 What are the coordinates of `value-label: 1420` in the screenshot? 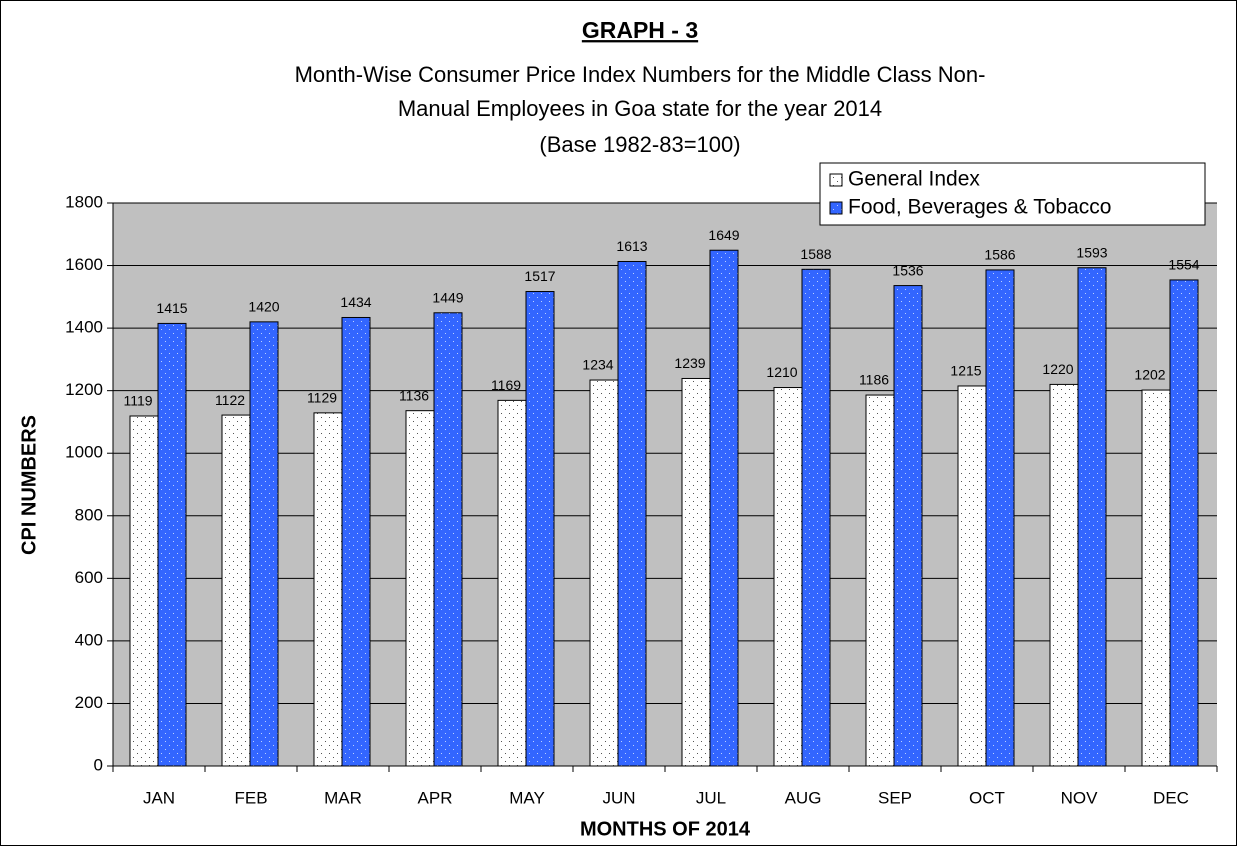 It's located at (263, 307).